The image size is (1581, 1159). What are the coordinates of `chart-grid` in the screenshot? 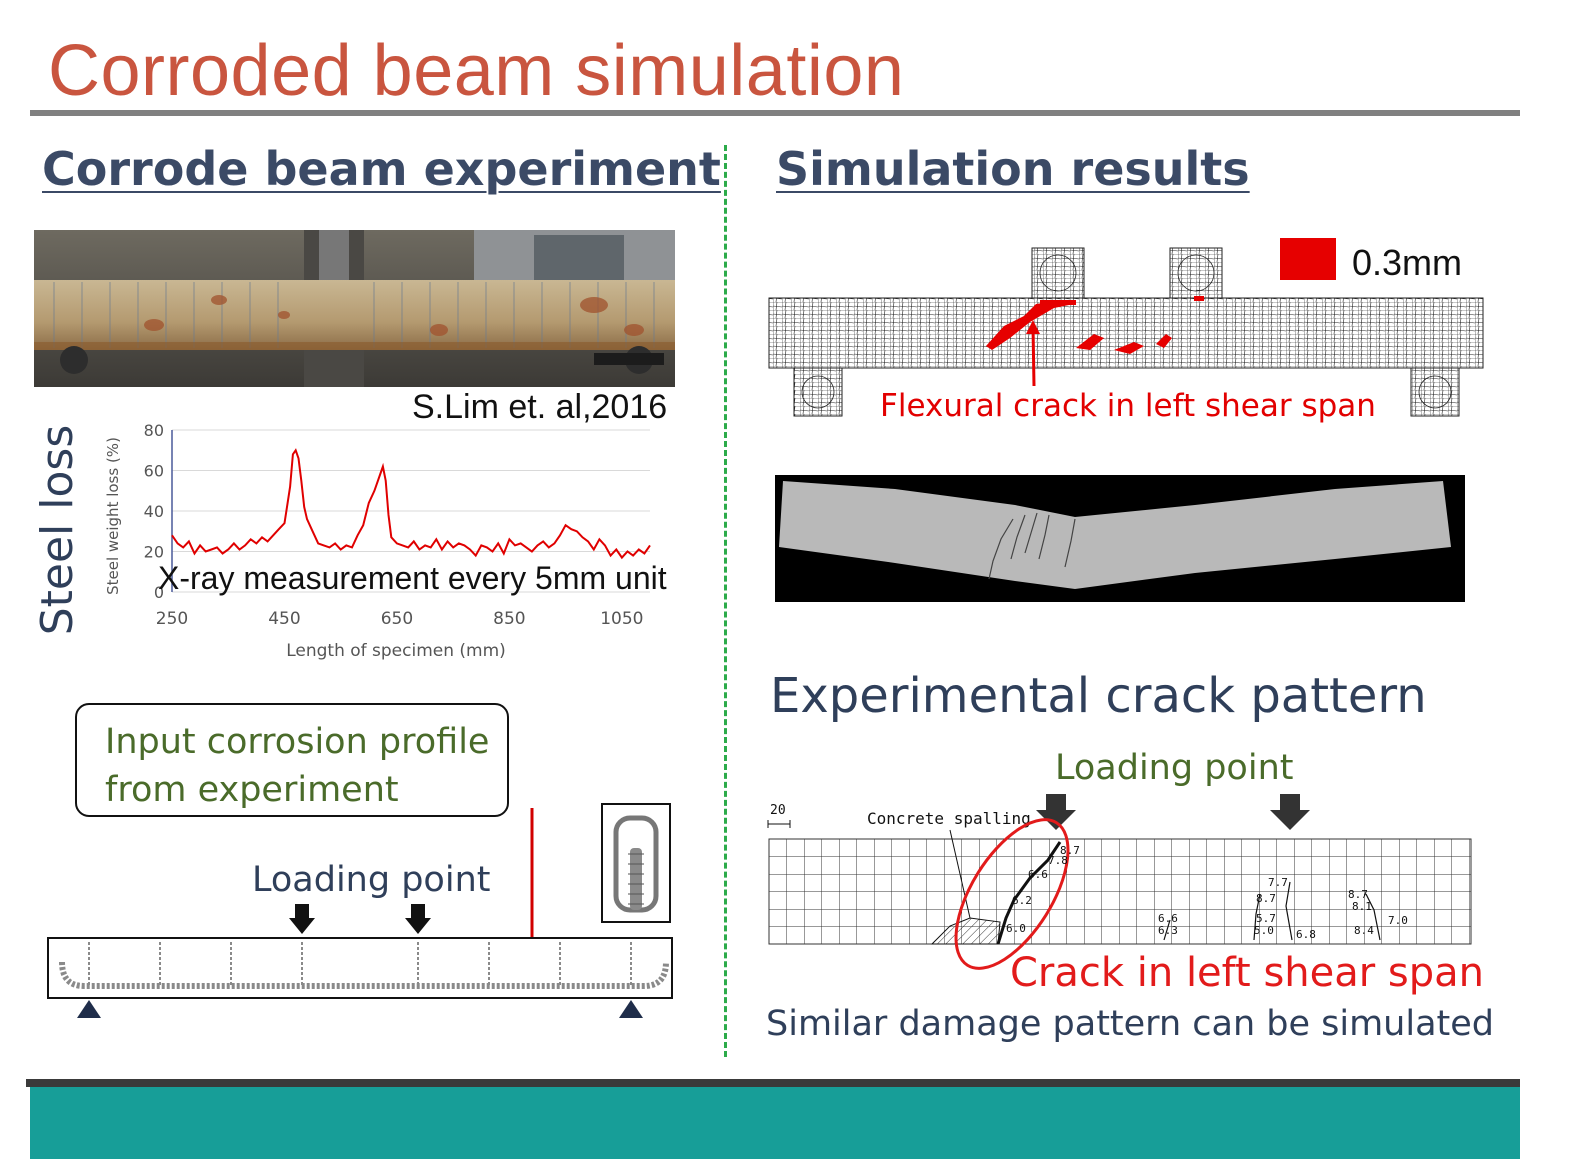 It's located at (411, 511).